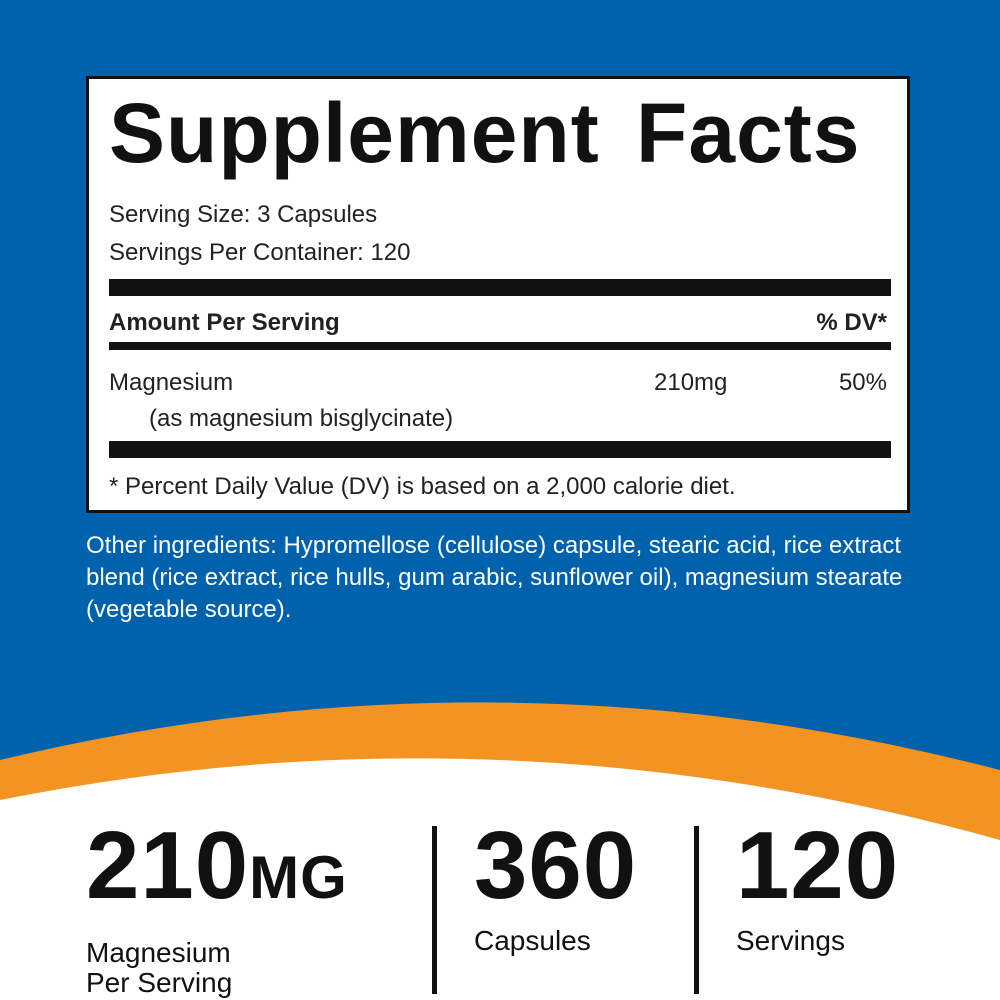 Image resolution: width=1000 pixels, height=1000 pixels. I want to click on stat-dose: 210MG Magnesium Per Serving, so click(217, 908).